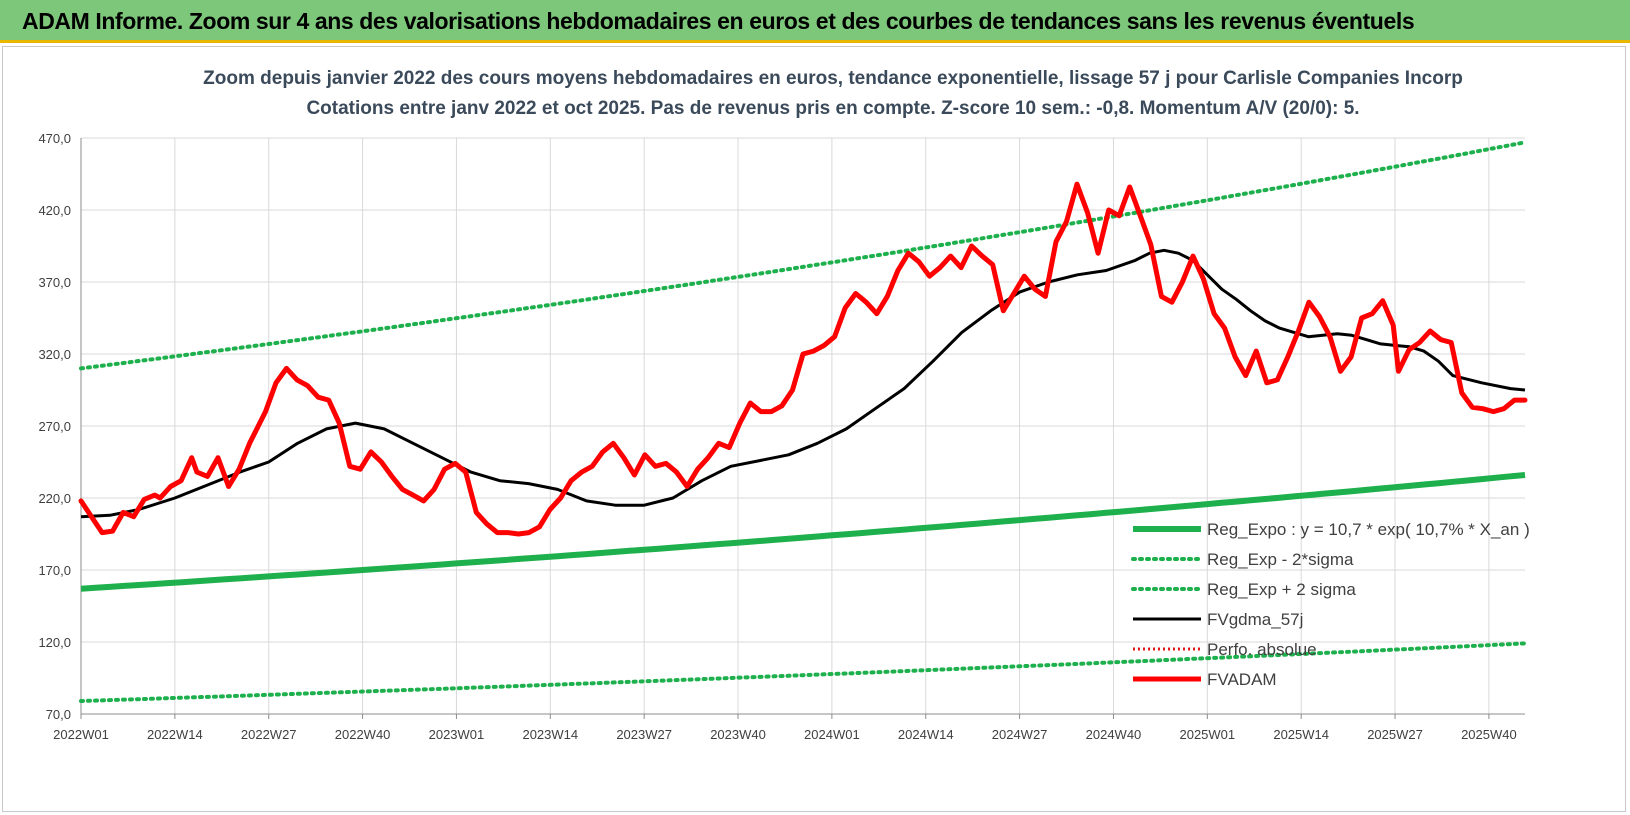  Describe the element at coordinates (54, 570) in the screenshot. I see `y-tick-label: 170,0` at that location.